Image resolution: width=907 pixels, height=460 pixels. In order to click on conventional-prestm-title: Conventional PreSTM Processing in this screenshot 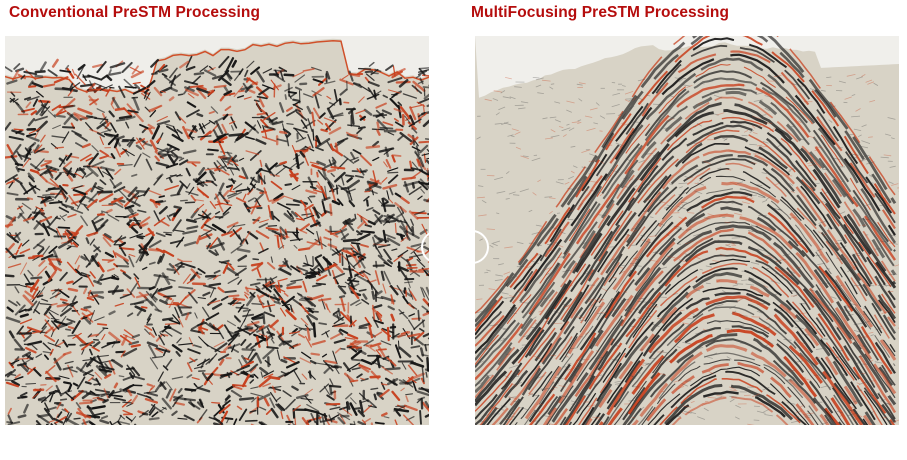, I will do `click(135, 12)`.